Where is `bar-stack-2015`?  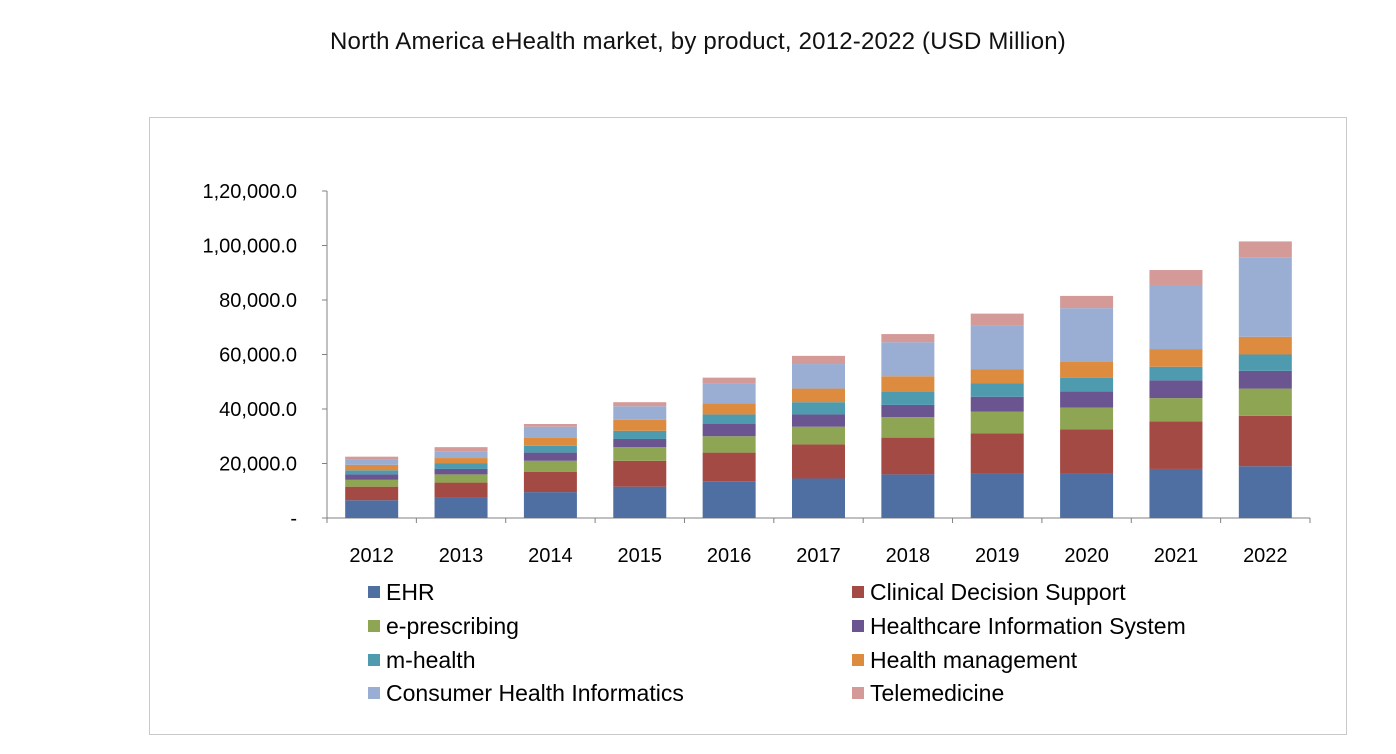
bar-stack-2015 is located at coordinates (640, 460).